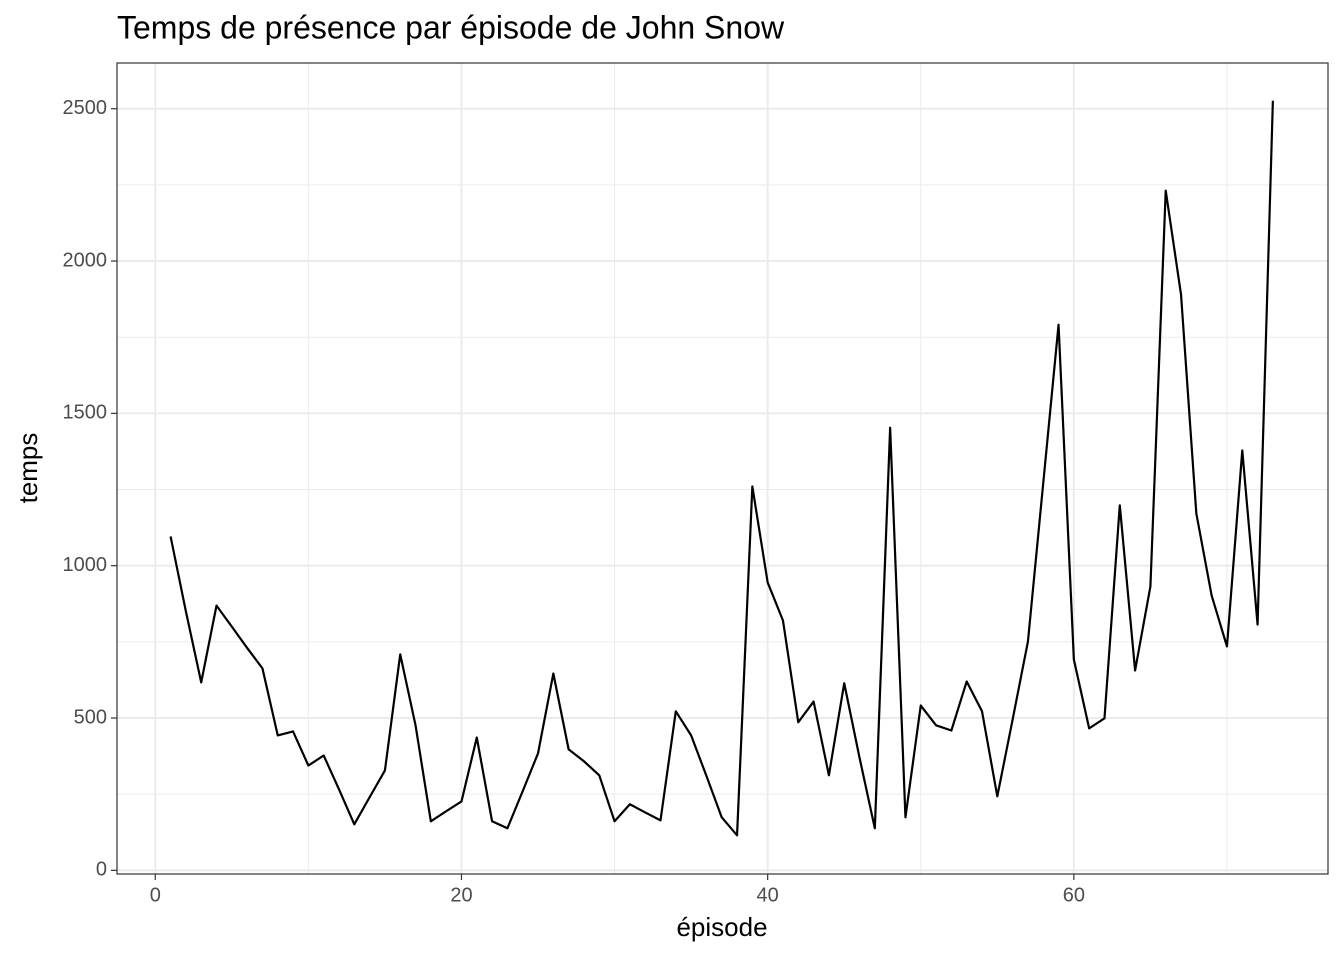  I want to click on y-tick-label: 2500, so click(85, 108).